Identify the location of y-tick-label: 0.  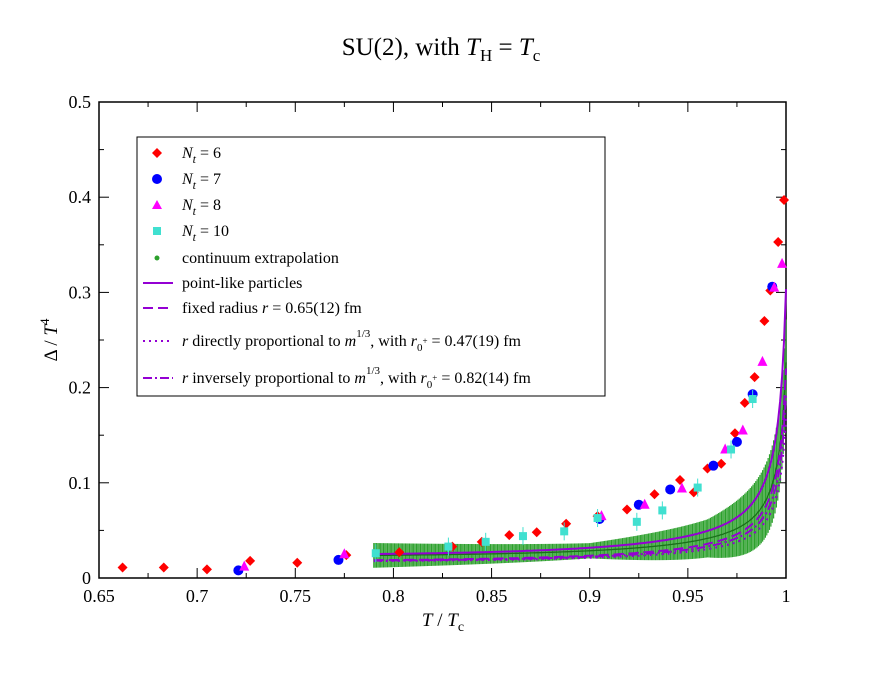
(86, 578).